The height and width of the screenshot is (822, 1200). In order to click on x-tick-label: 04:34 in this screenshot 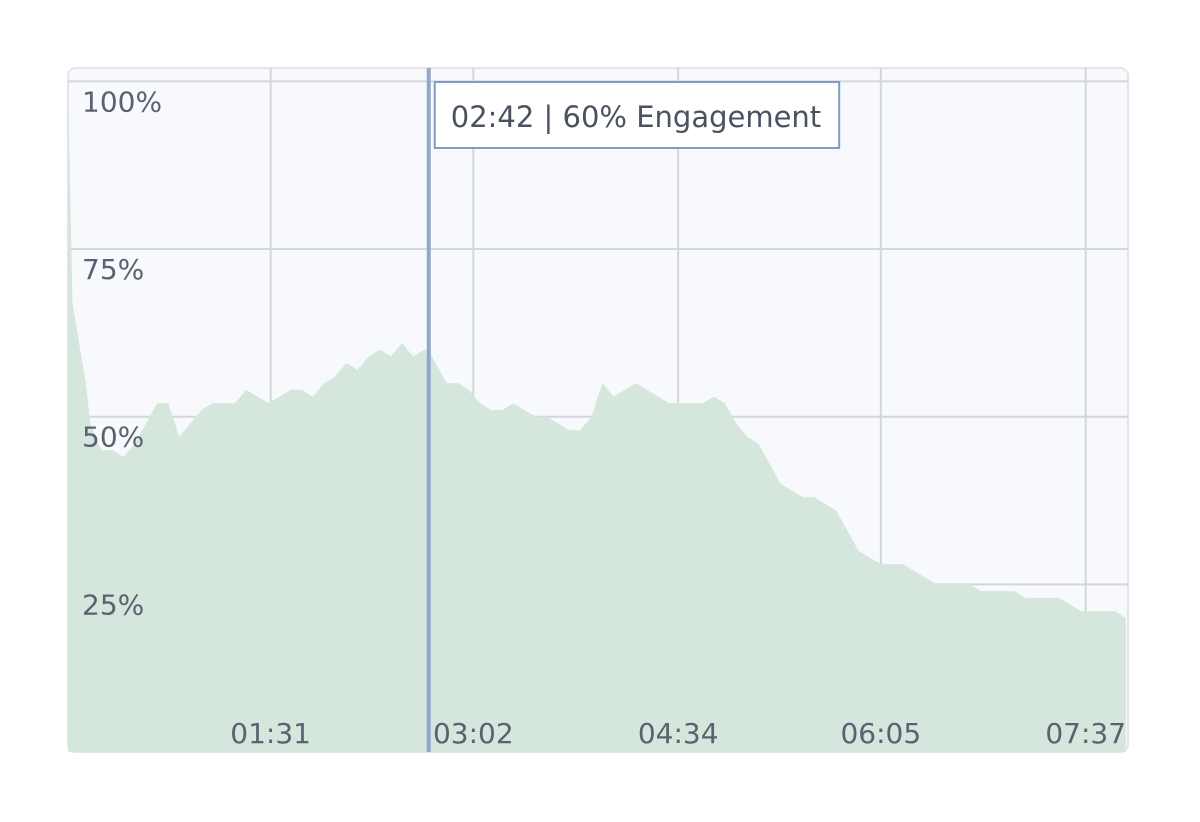, I will do `click(678, 733)`.